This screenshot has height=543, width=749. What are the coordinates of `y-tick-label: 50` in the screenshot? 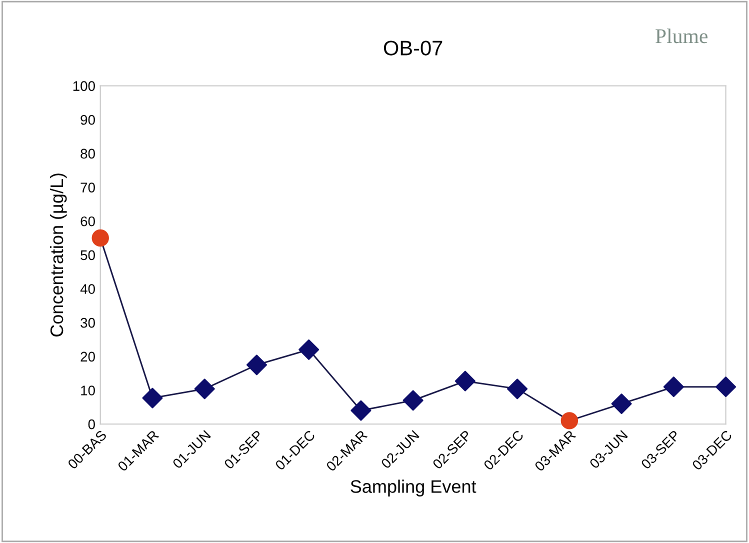 It's located at (87, 255).